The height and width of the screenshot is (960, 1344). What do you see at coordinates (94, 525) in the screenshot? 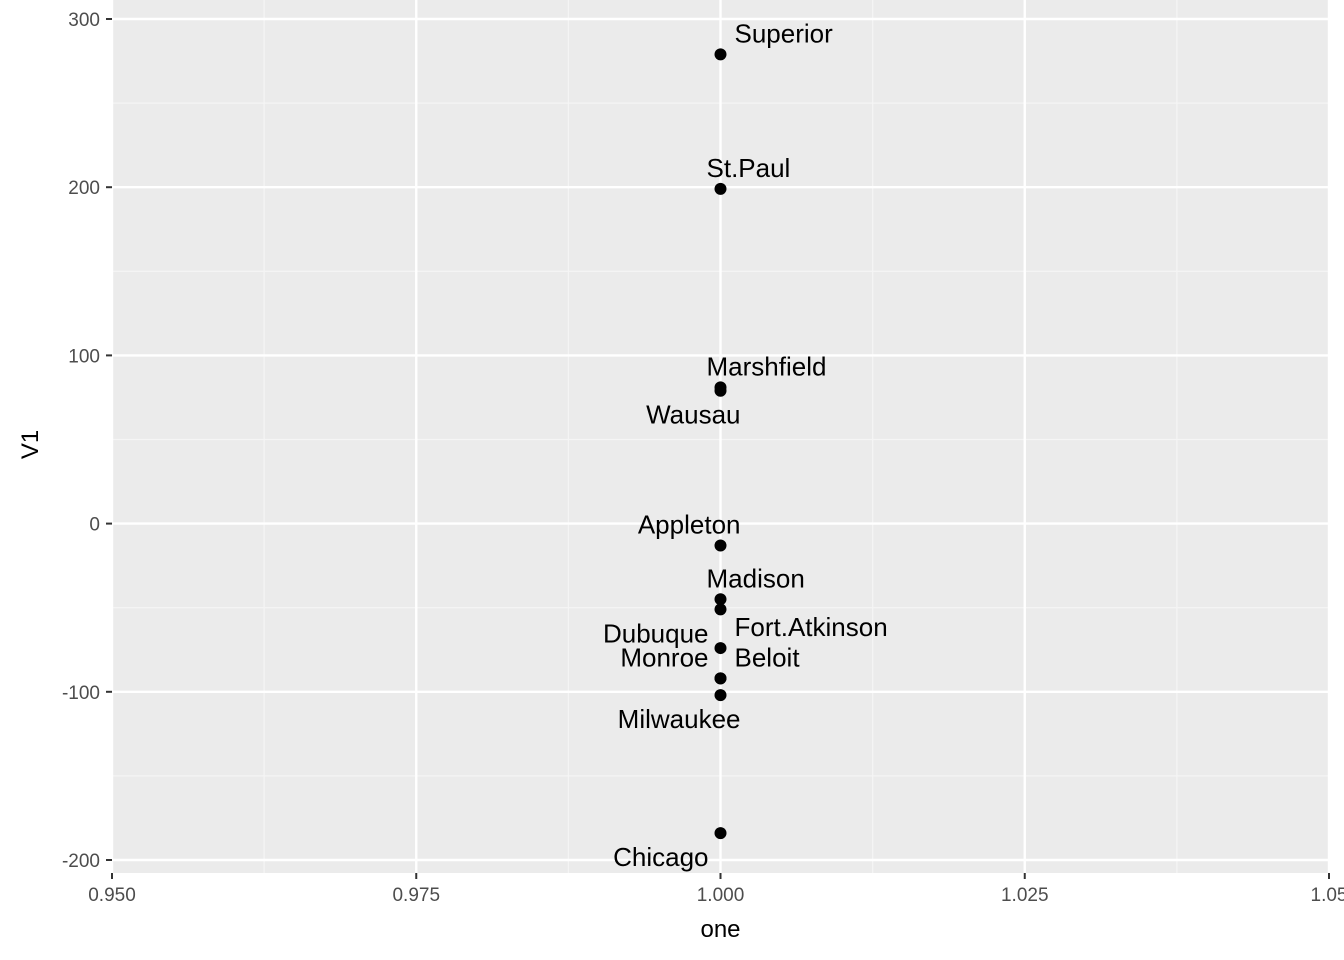
I see `y-tick-label: 0` at bounding box center [94, 525].